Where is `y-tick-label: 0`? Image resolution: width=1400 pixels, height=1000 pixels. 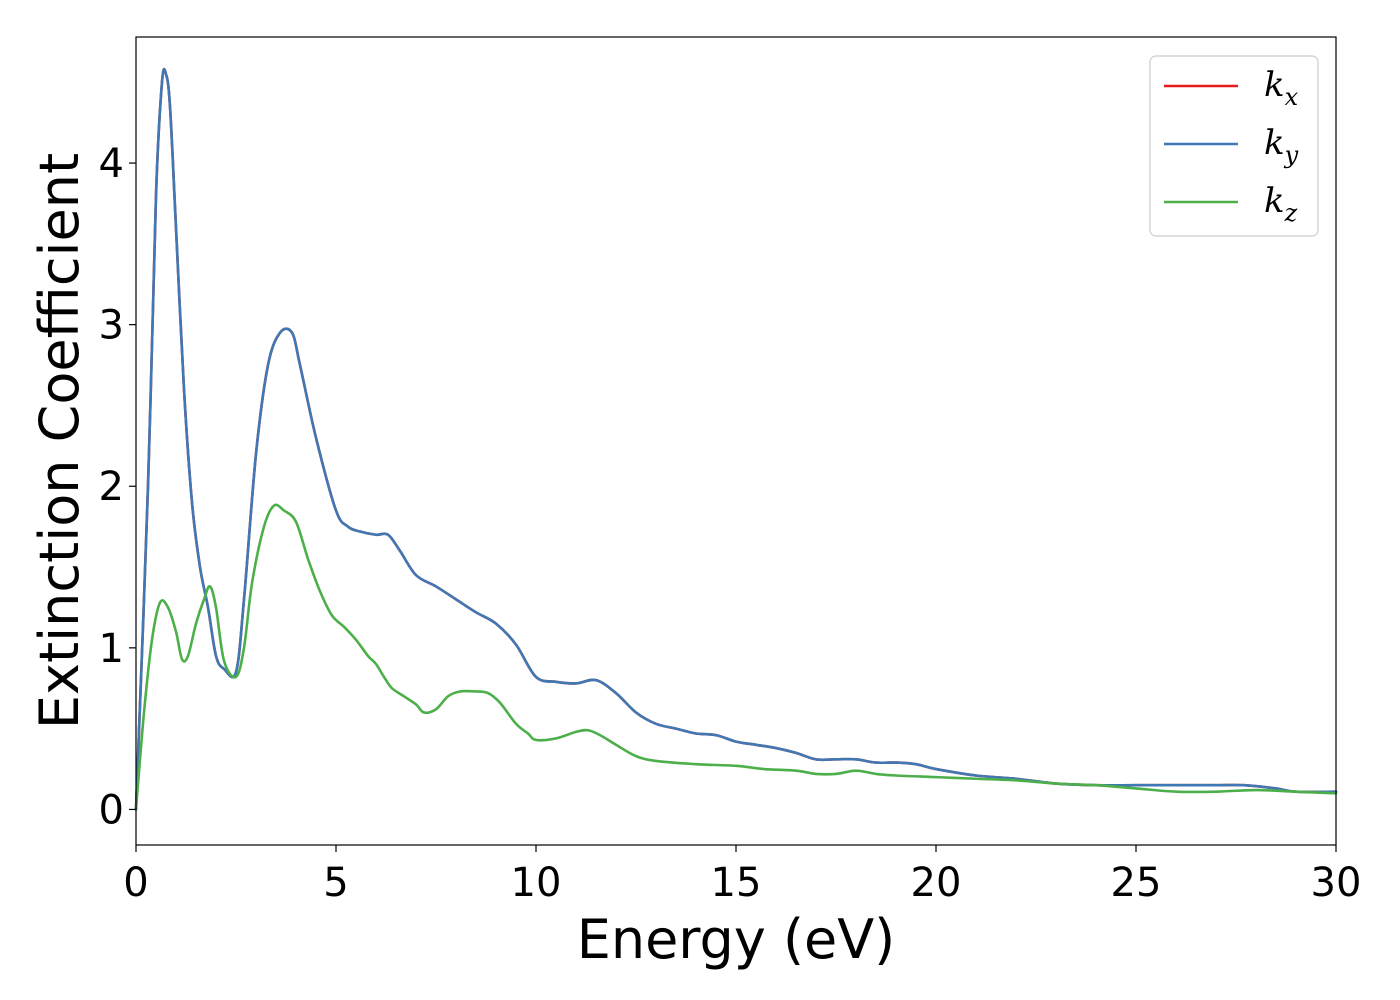 y-tick-label: 0 is located at coordinates (111, 810).